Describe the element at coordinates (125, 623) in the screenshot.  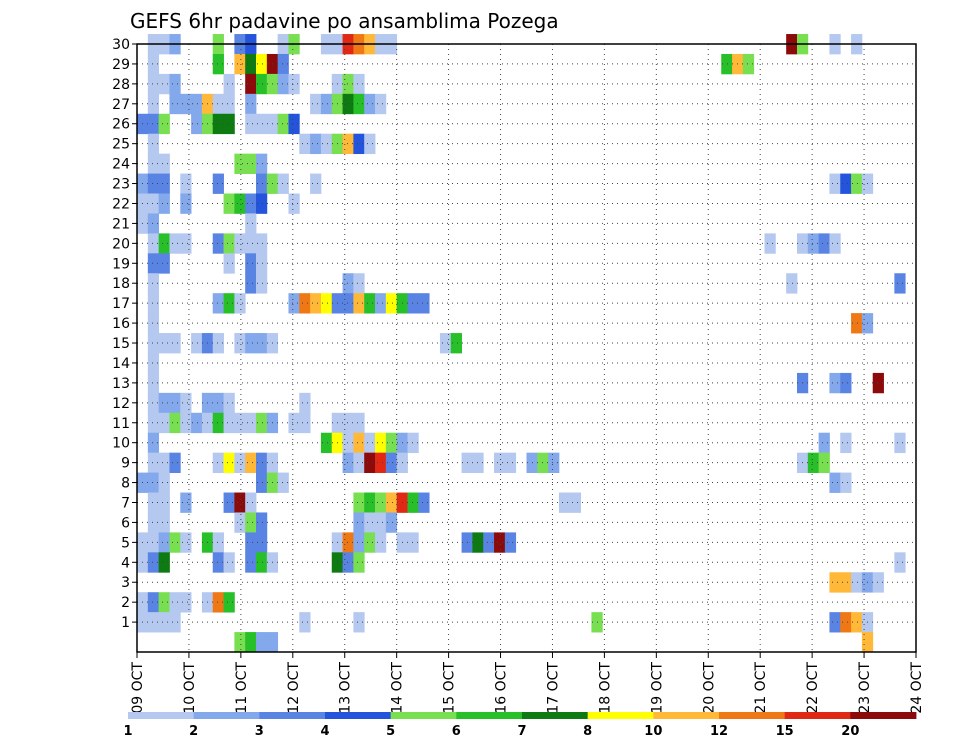
I see `y-tick-label: 1` at that location.